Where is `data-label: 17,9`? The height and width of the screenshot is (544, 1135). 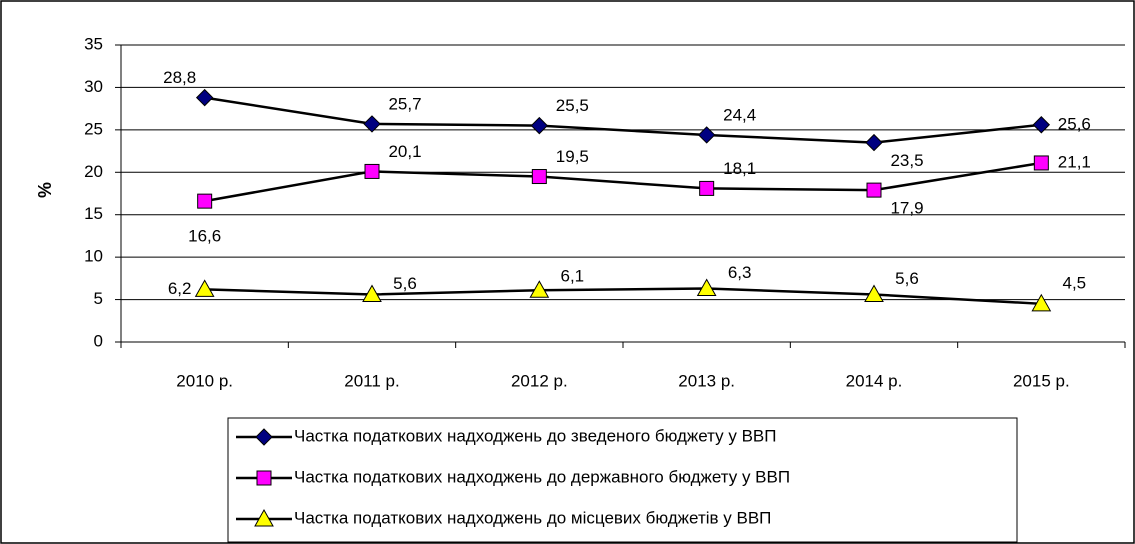
data-label: 17,9 is located at coordinates (906, 208).